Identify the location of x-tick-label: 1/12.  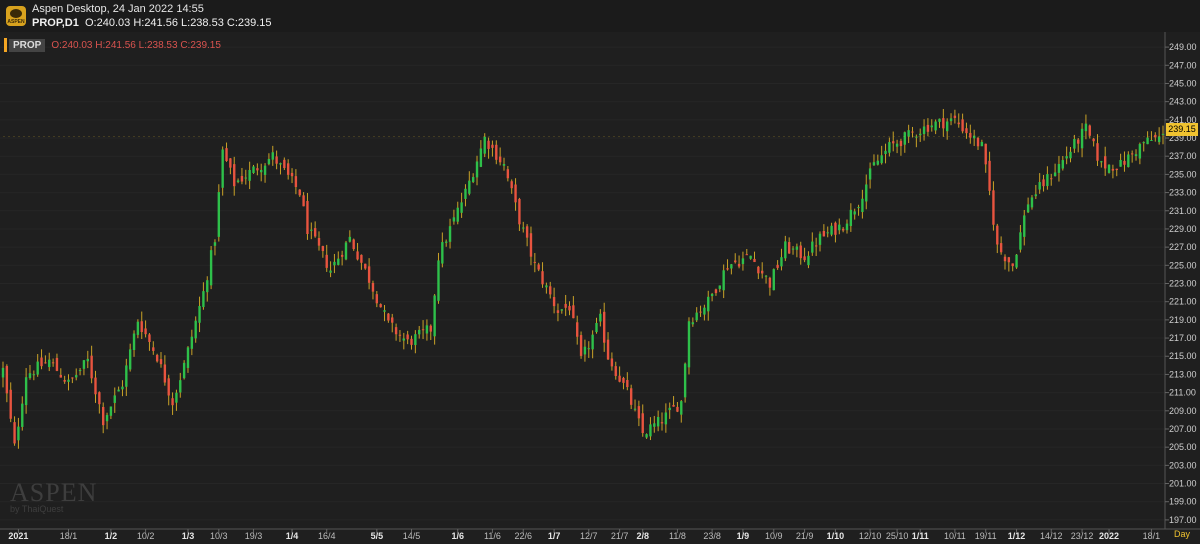
(1017, 536).